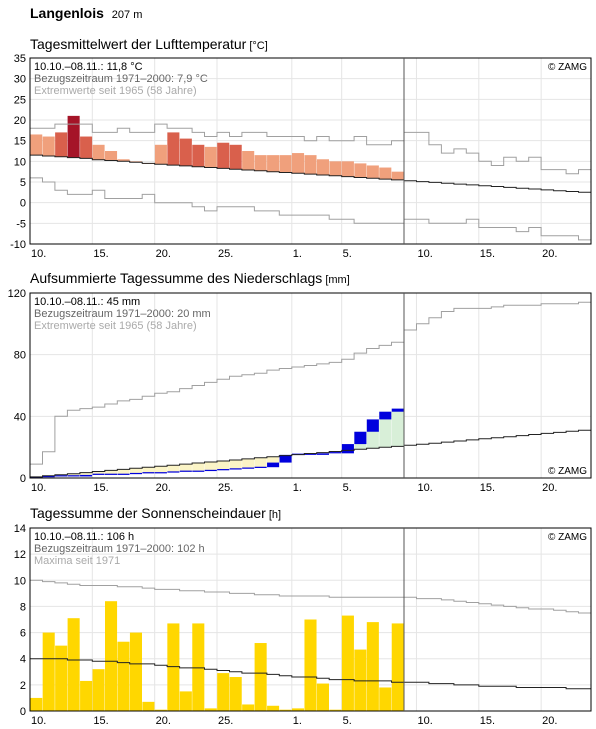 This screenshot has height=729, width=596. What do you see at coordinates (310, 149) in the screenshot?
I see `temp-extreme-max-line` at bounding box center [310, 149].